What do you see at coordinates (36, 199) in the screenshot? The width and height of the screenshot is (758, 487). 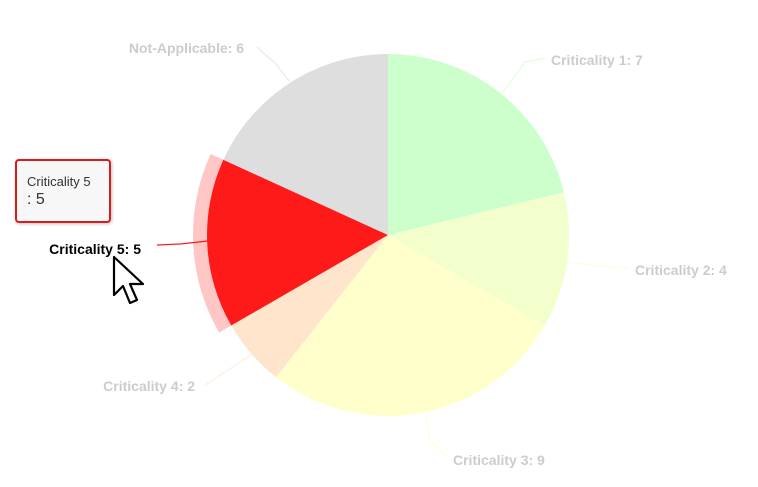 I see `tooltip-value: : 5` at bounding box center [36, 199].